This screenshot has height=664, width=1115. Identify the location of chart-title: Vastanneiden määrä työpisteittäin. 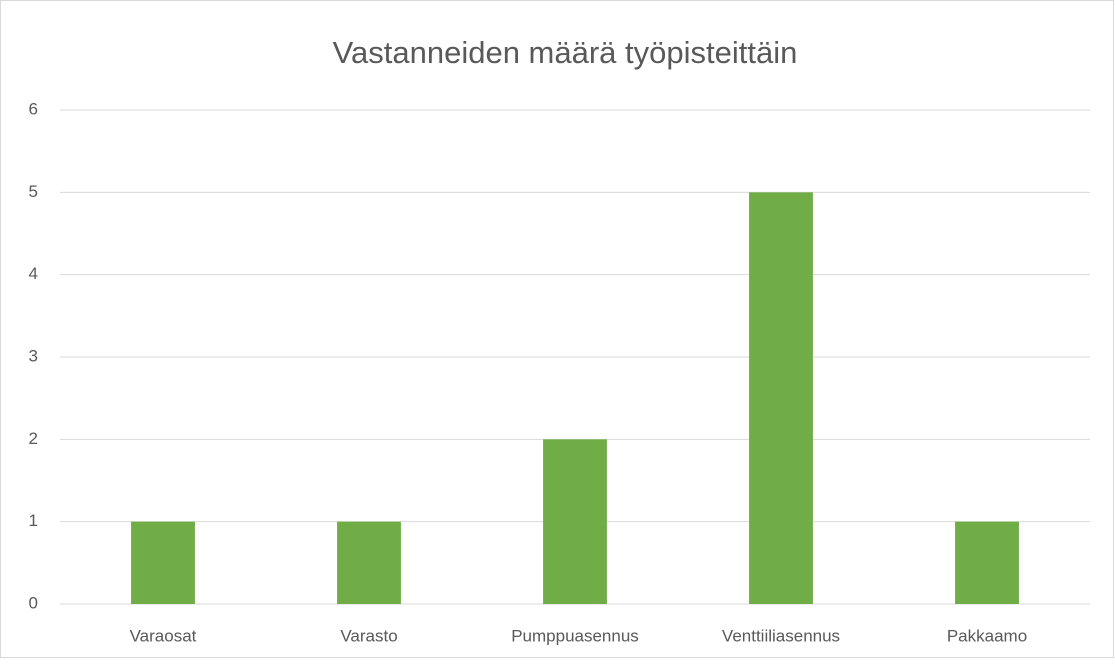
(565, 52).